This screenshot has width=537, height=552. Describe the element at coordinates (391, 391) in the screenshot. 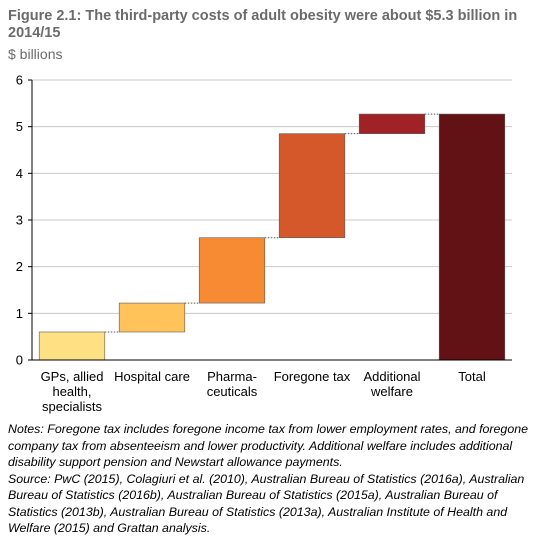

I see `x-tick-label-line: welfare` at that location.